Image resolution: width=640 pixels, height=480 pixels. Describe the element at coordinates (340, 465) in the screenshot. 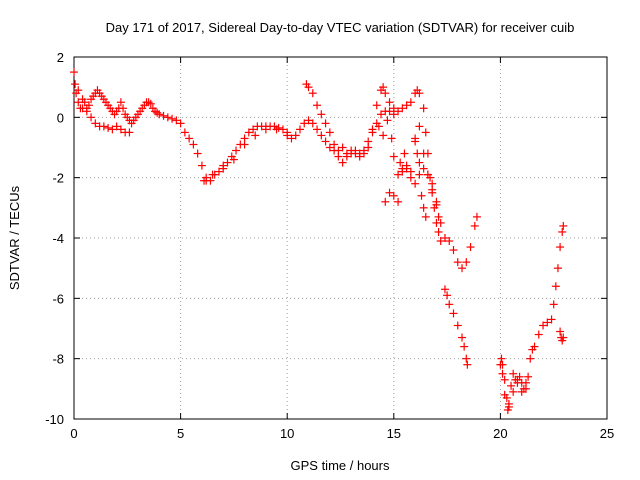

I see `x-axis-label: GPS time / hours` at that location.